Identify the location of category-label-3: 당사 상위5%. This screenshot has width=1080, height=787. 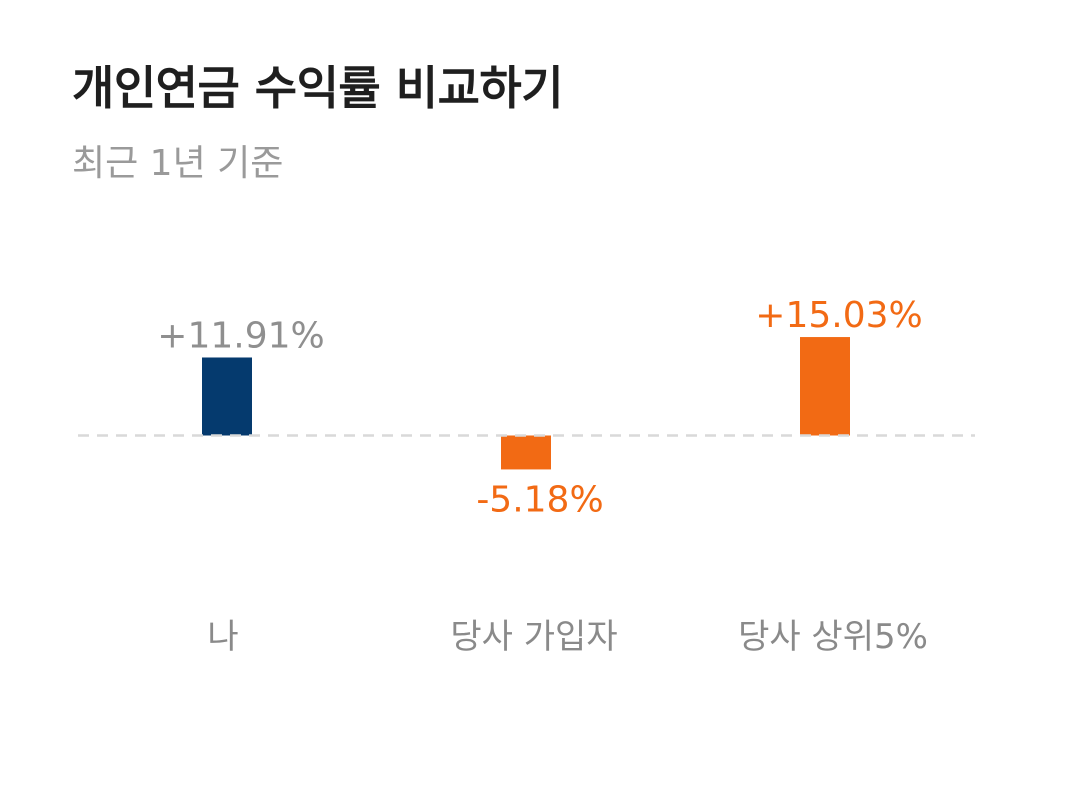
(833, 637).